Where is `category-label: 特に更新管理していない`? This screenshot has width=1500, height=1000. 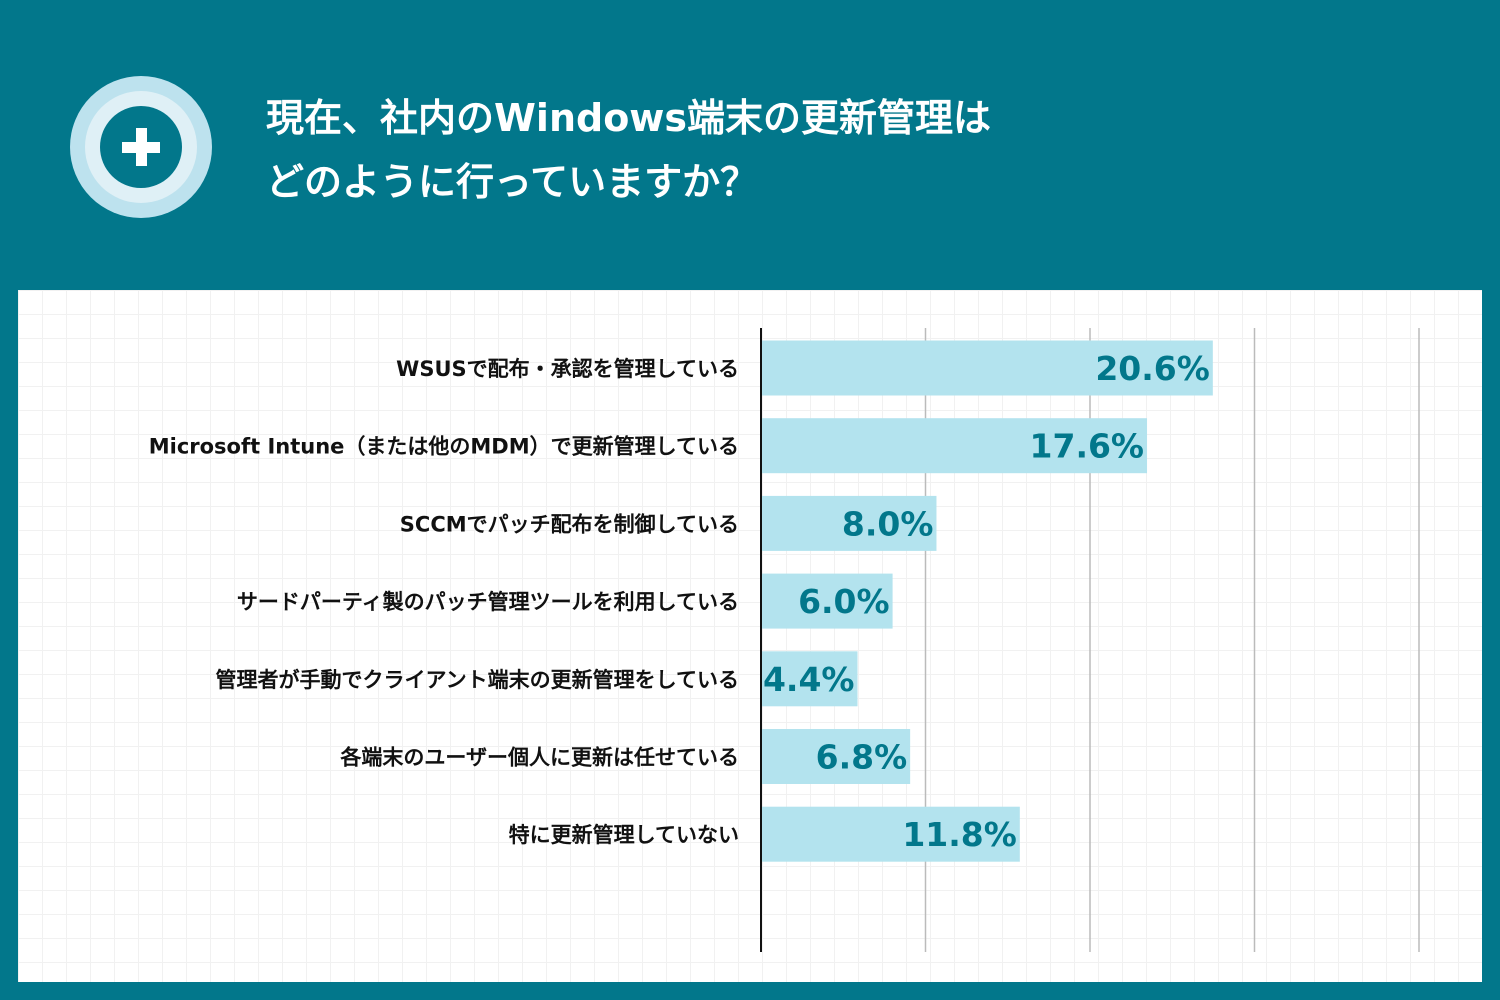 category-label: 特に更新管理していない is located at coordinates (624, 835).